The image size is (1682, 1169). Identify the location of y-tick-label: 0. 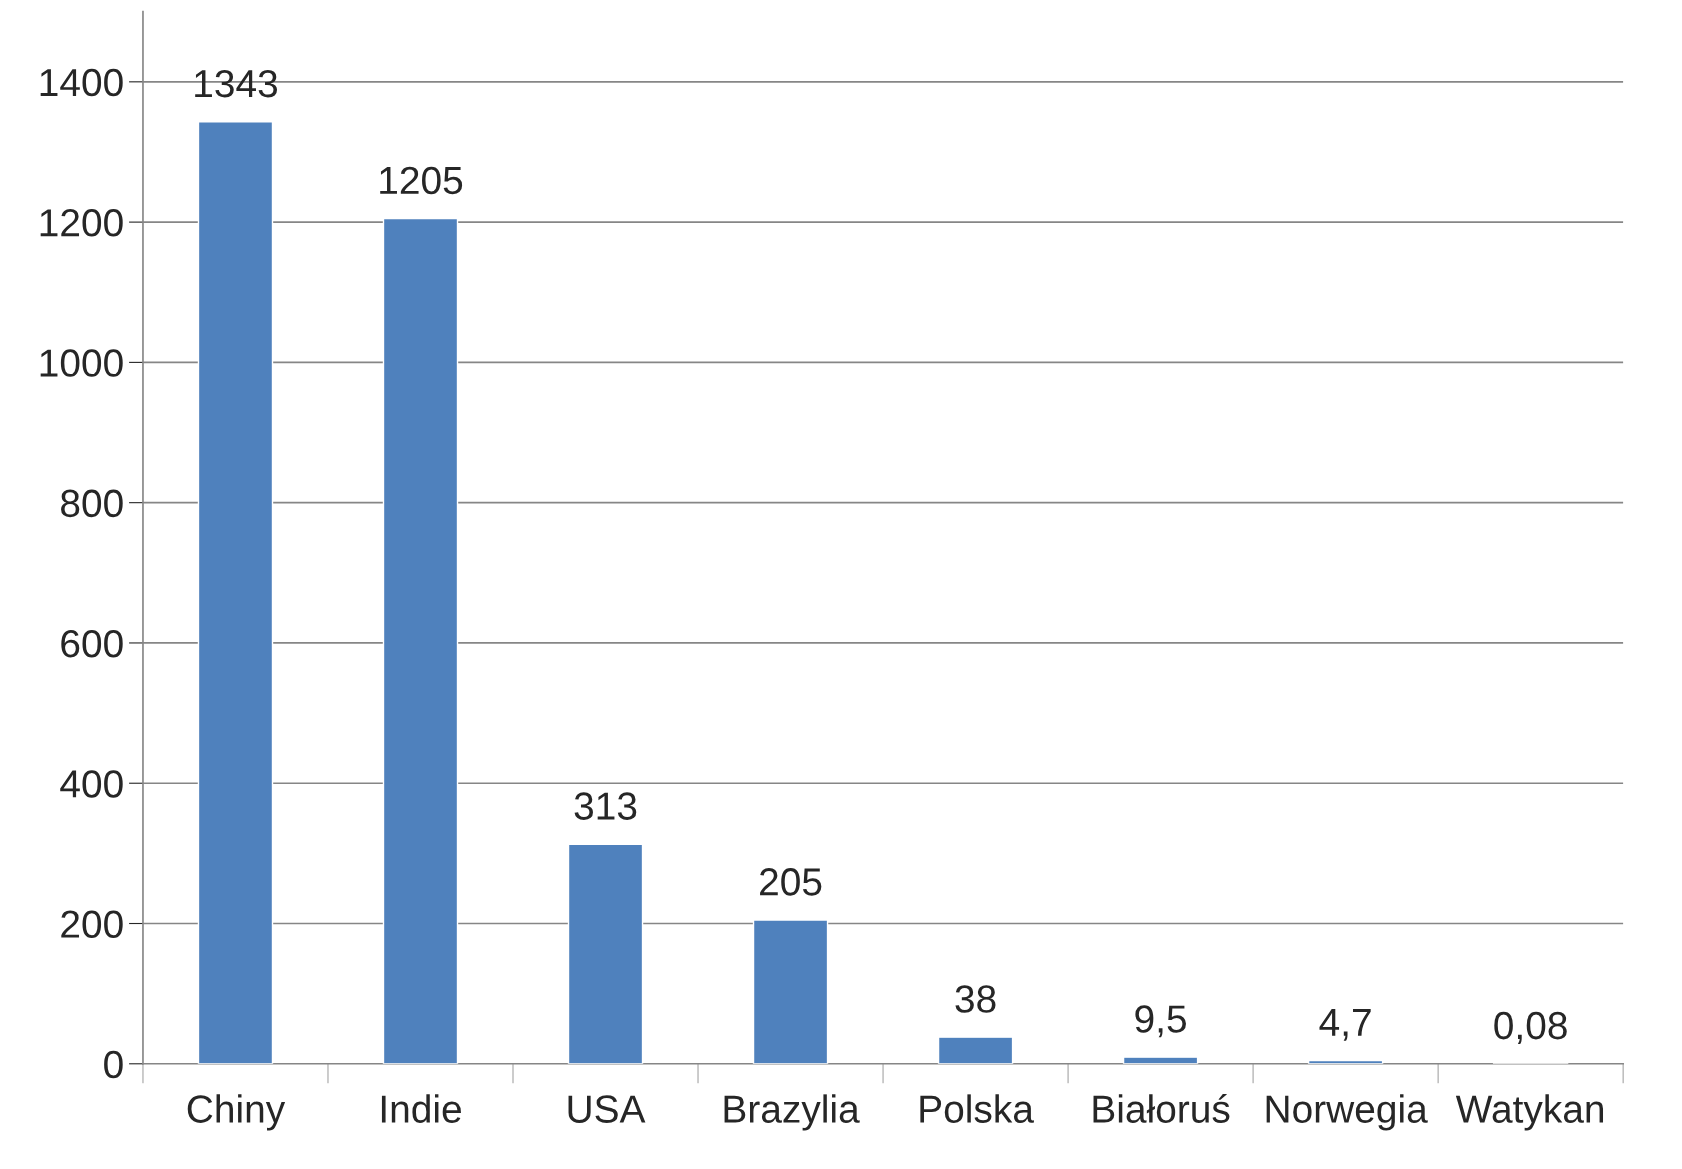
(113, 1064).